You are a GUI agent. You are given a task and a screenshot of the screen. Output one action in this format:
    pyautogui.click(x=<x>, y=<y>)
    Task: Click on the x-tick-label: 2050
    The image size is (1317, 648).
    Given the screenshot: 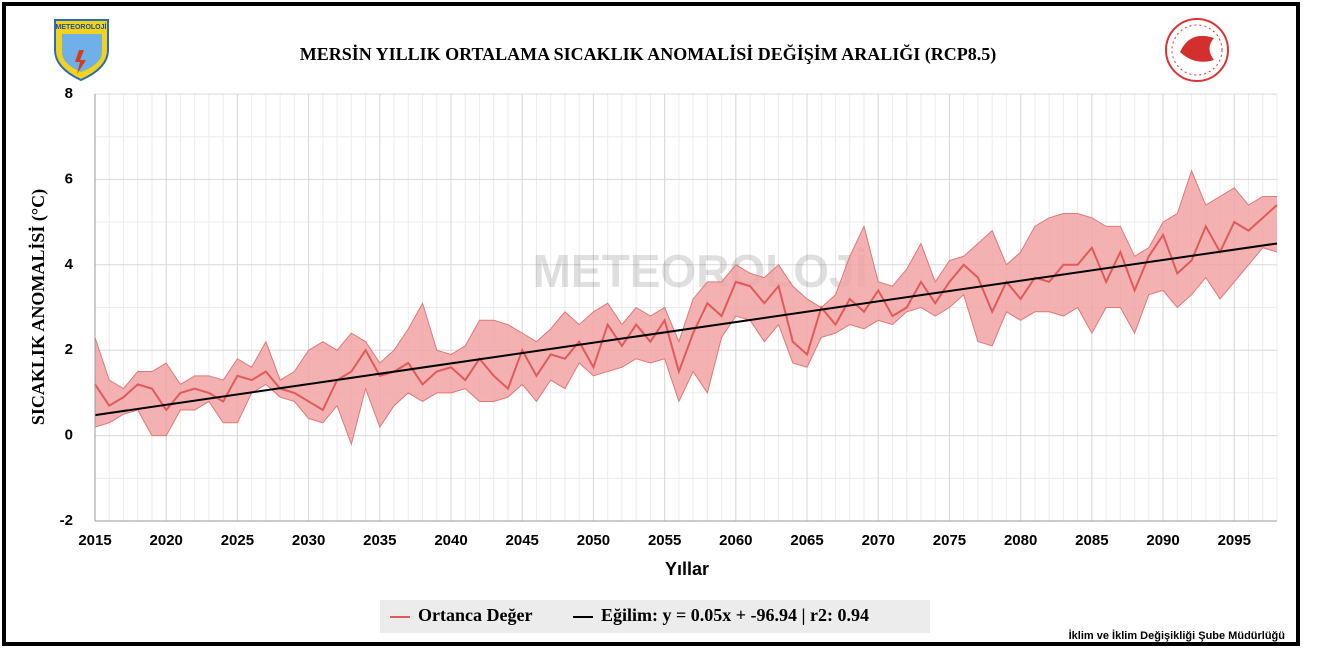 What is the action you would take?
    pyautogui.click(x=593, y=540)
    